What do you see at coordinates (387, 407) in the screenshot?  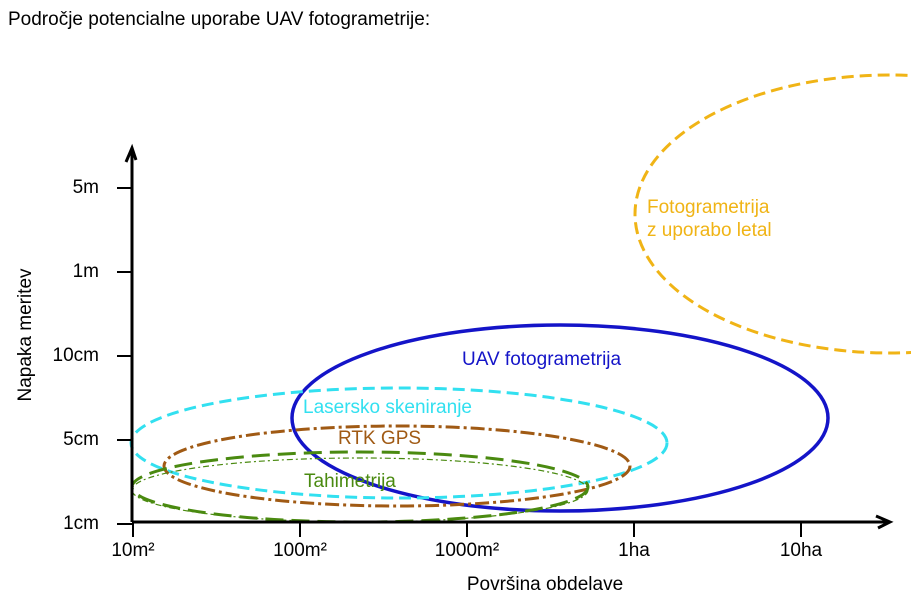 I see `region-label: Lasersko skeniranje` at bounding box center [387, 407].